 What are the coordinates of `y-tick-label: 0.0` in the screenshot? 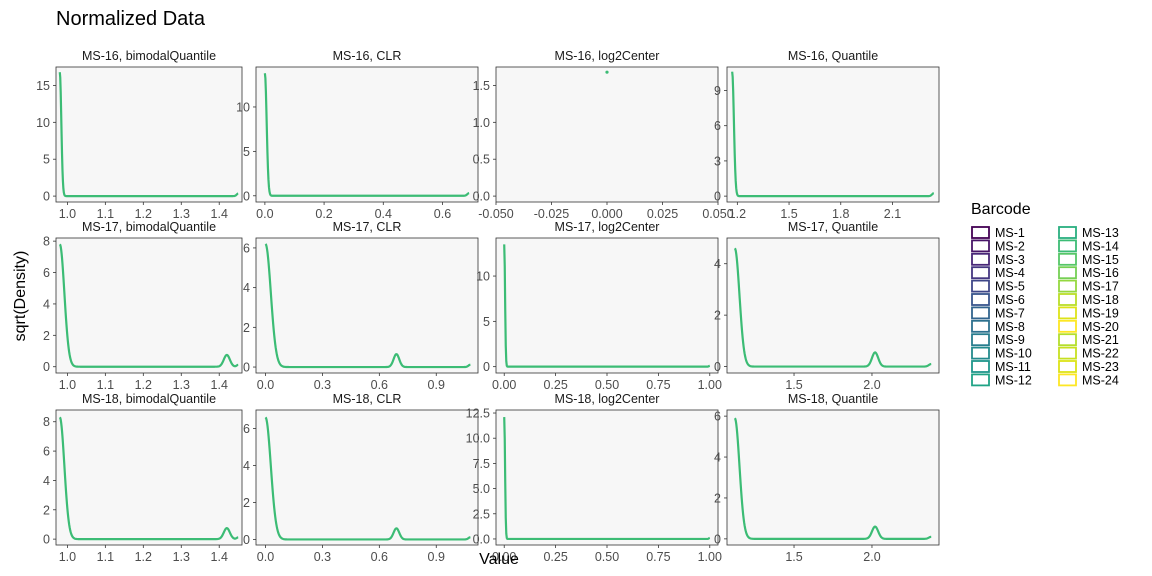 It's located at (481, 539).